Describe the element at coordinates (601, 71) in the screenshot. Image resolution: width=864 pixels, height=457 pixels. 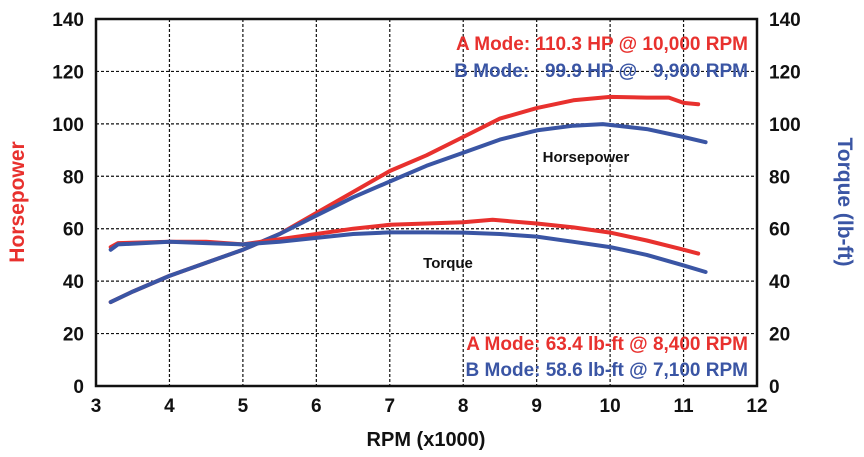
I see `annotation-hp-b: B Mode: 99.9 HP @ 9,900 RPM` at that location.